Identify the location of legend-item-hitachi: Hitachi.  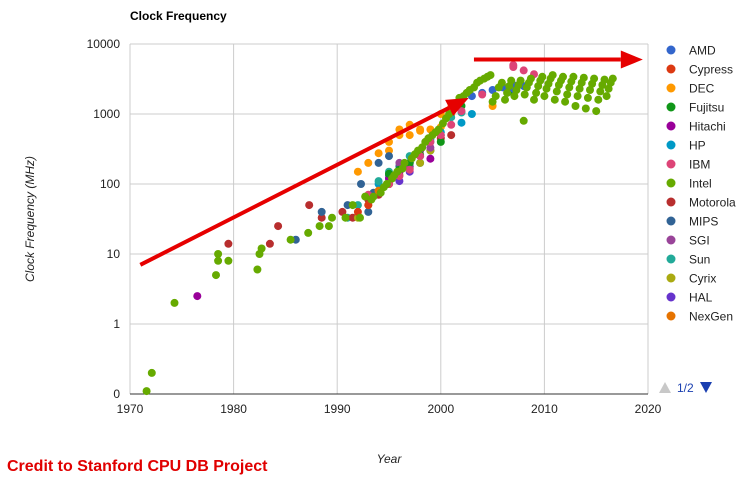
(696, 127).